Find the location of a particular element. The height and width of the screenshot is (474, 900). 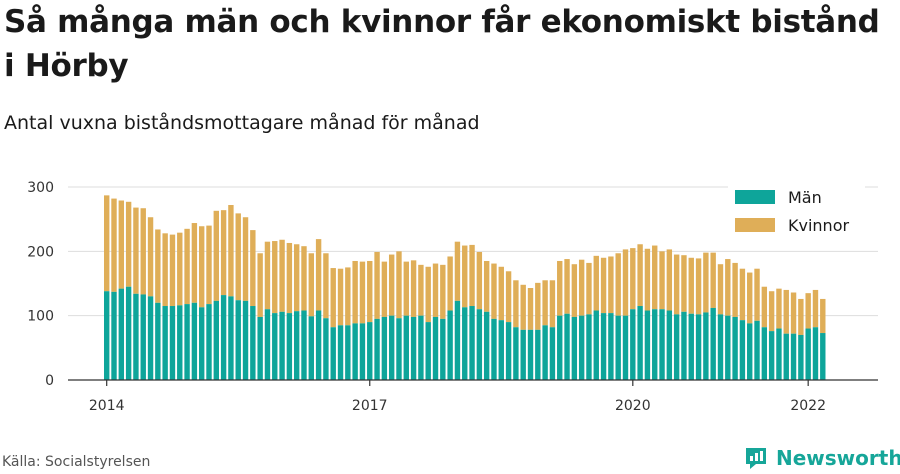

x-tick-label: 2020 is located at coordinates (633, 406).